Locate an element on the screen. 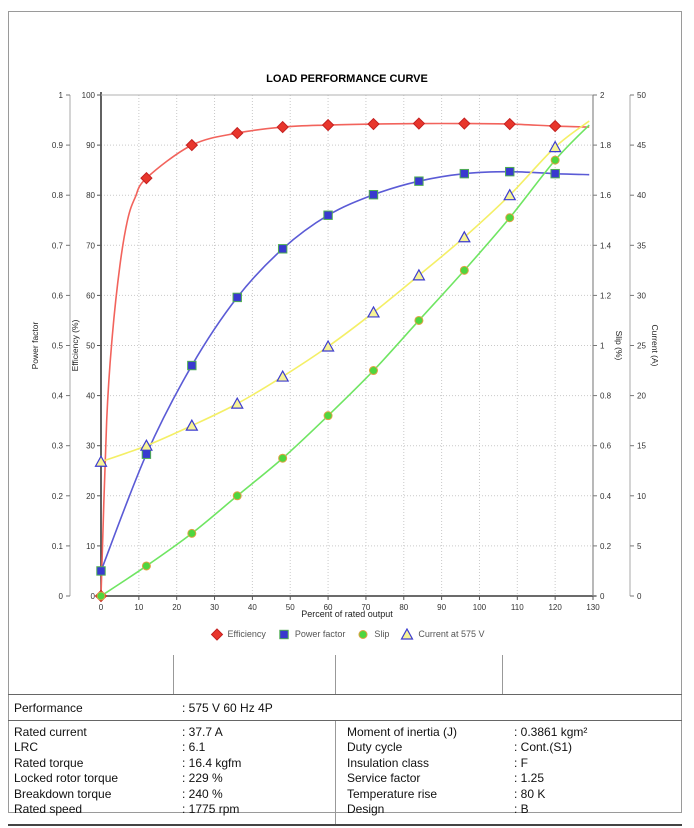 This screenshot has width=694, height=828. eff-tick-label: 100 is located at coordinates (89, 95).